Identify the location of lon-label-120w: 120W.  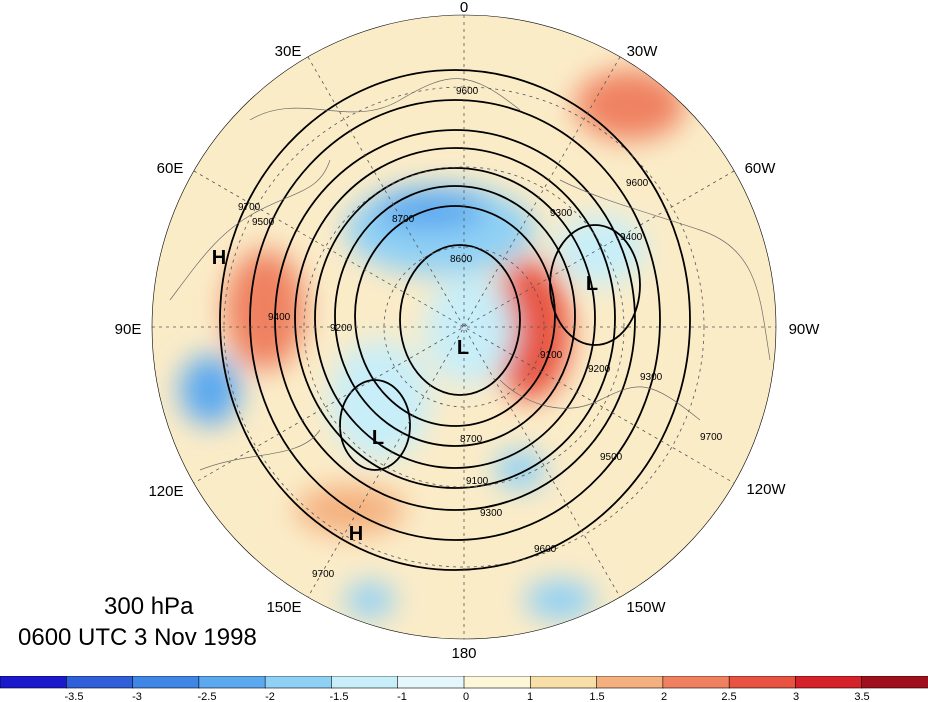
(766, 489).